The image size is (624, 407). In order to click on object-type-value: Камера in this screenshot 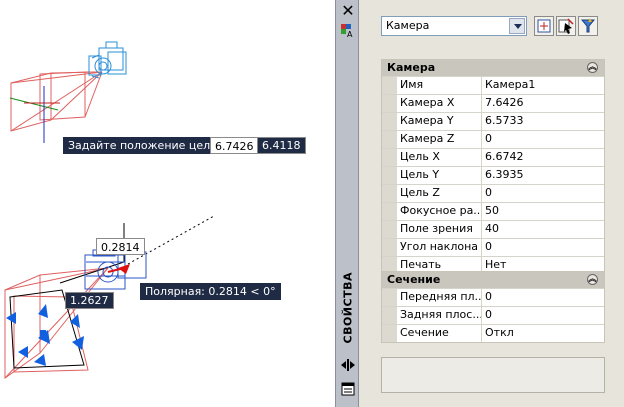, I will do `click(408, 25)`.